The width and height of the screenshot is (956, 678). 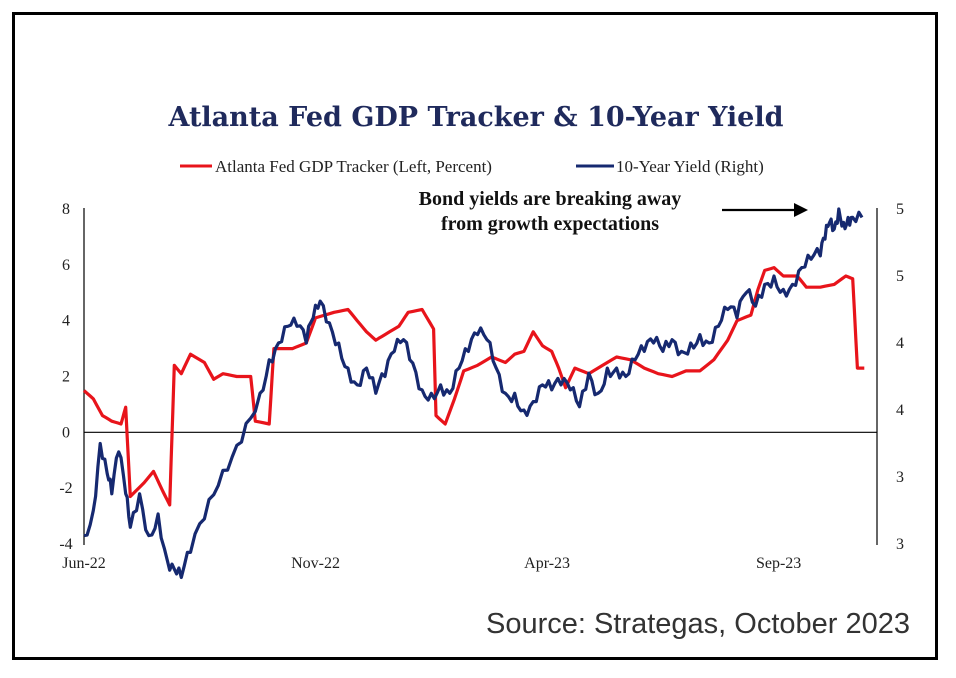 I want to click on left-tick-label: 4, so click(x=66, y=321).